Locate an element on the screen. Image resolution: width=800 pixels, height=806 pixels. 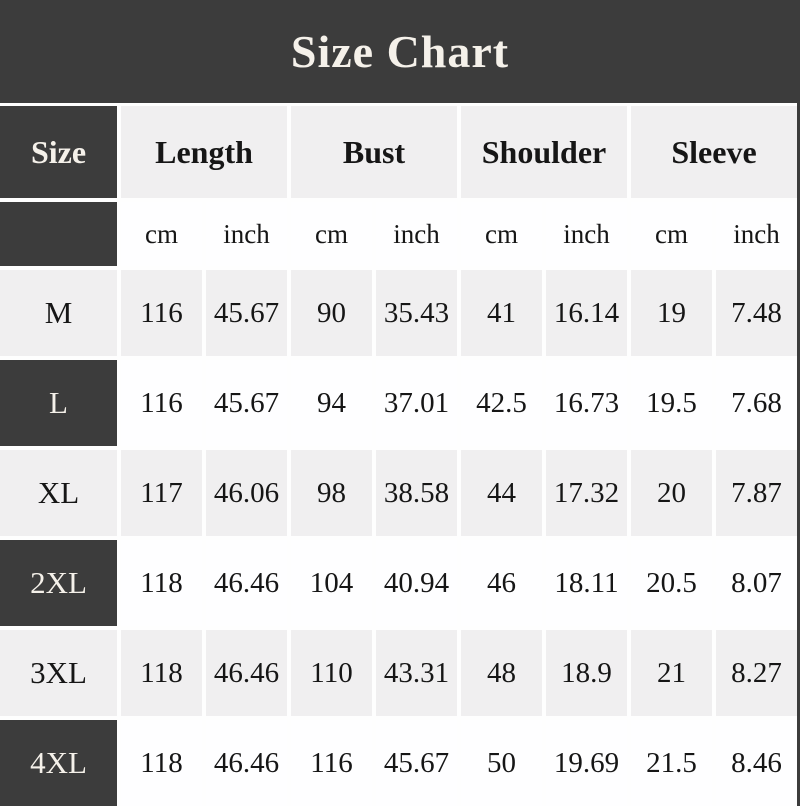
column-header-size: Size is located at coordinates (58, 152).